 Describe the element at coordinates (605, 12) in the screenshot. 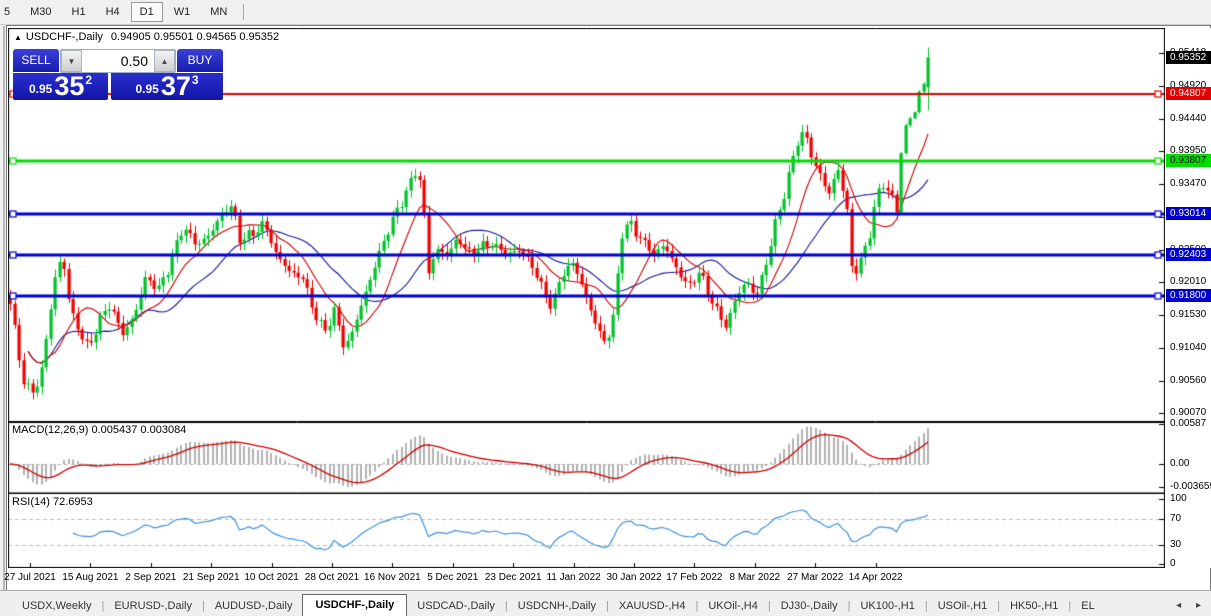

I see `timeframe-toolbar: 5 M30 H1 H4 D1 W1 MN` at that location.